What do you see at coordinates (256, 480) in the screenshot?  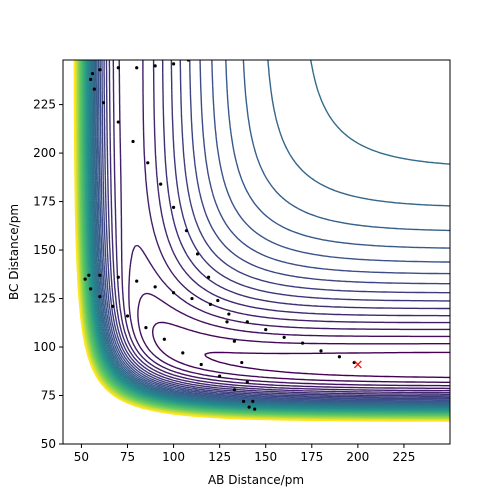 I see `x-axis-label: AB Distance/pm` at bounding box center [256, 480].